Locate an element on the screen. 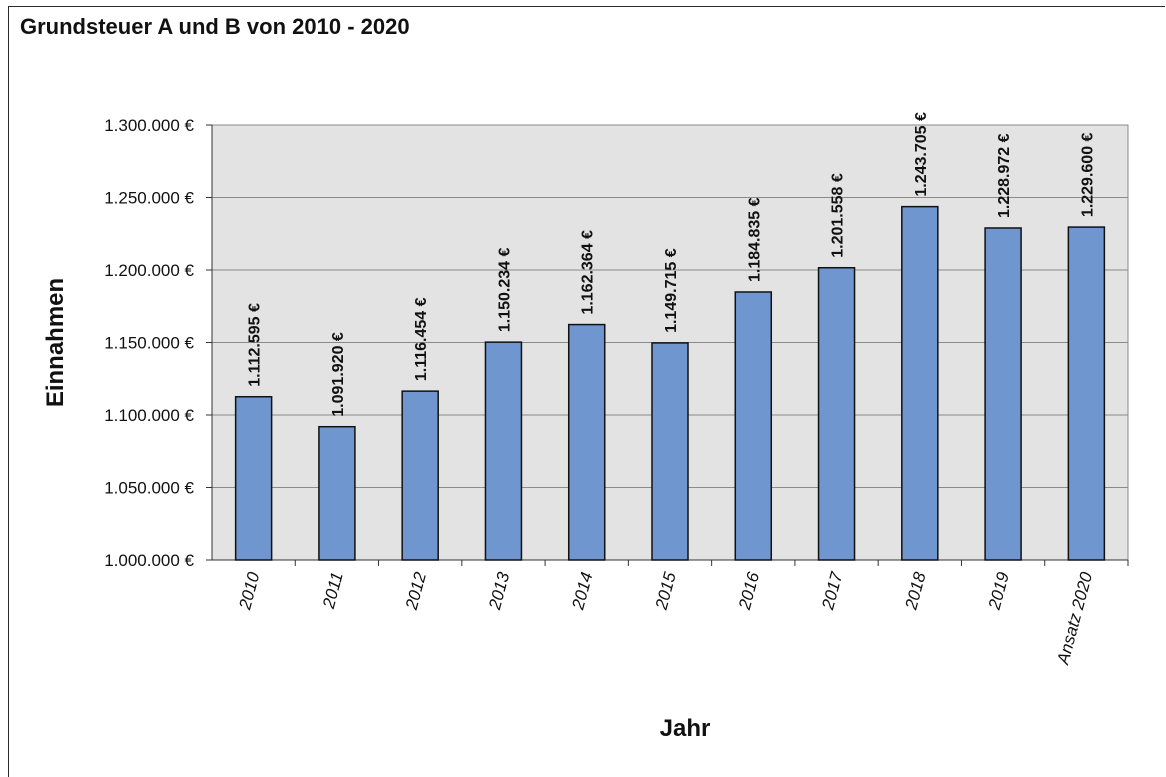 This screenshot has width=1166, height=777. data-label: 1.162.364 € is located at coordinates (588, 272).